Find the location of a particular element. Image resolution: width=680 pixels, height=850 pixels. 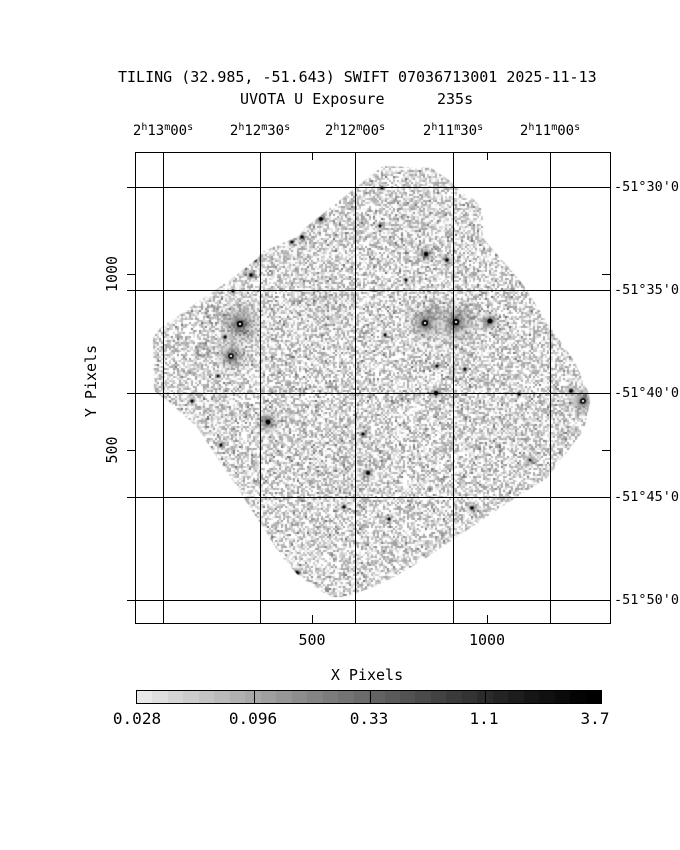

colorbar is located at coordinates (369, 697).